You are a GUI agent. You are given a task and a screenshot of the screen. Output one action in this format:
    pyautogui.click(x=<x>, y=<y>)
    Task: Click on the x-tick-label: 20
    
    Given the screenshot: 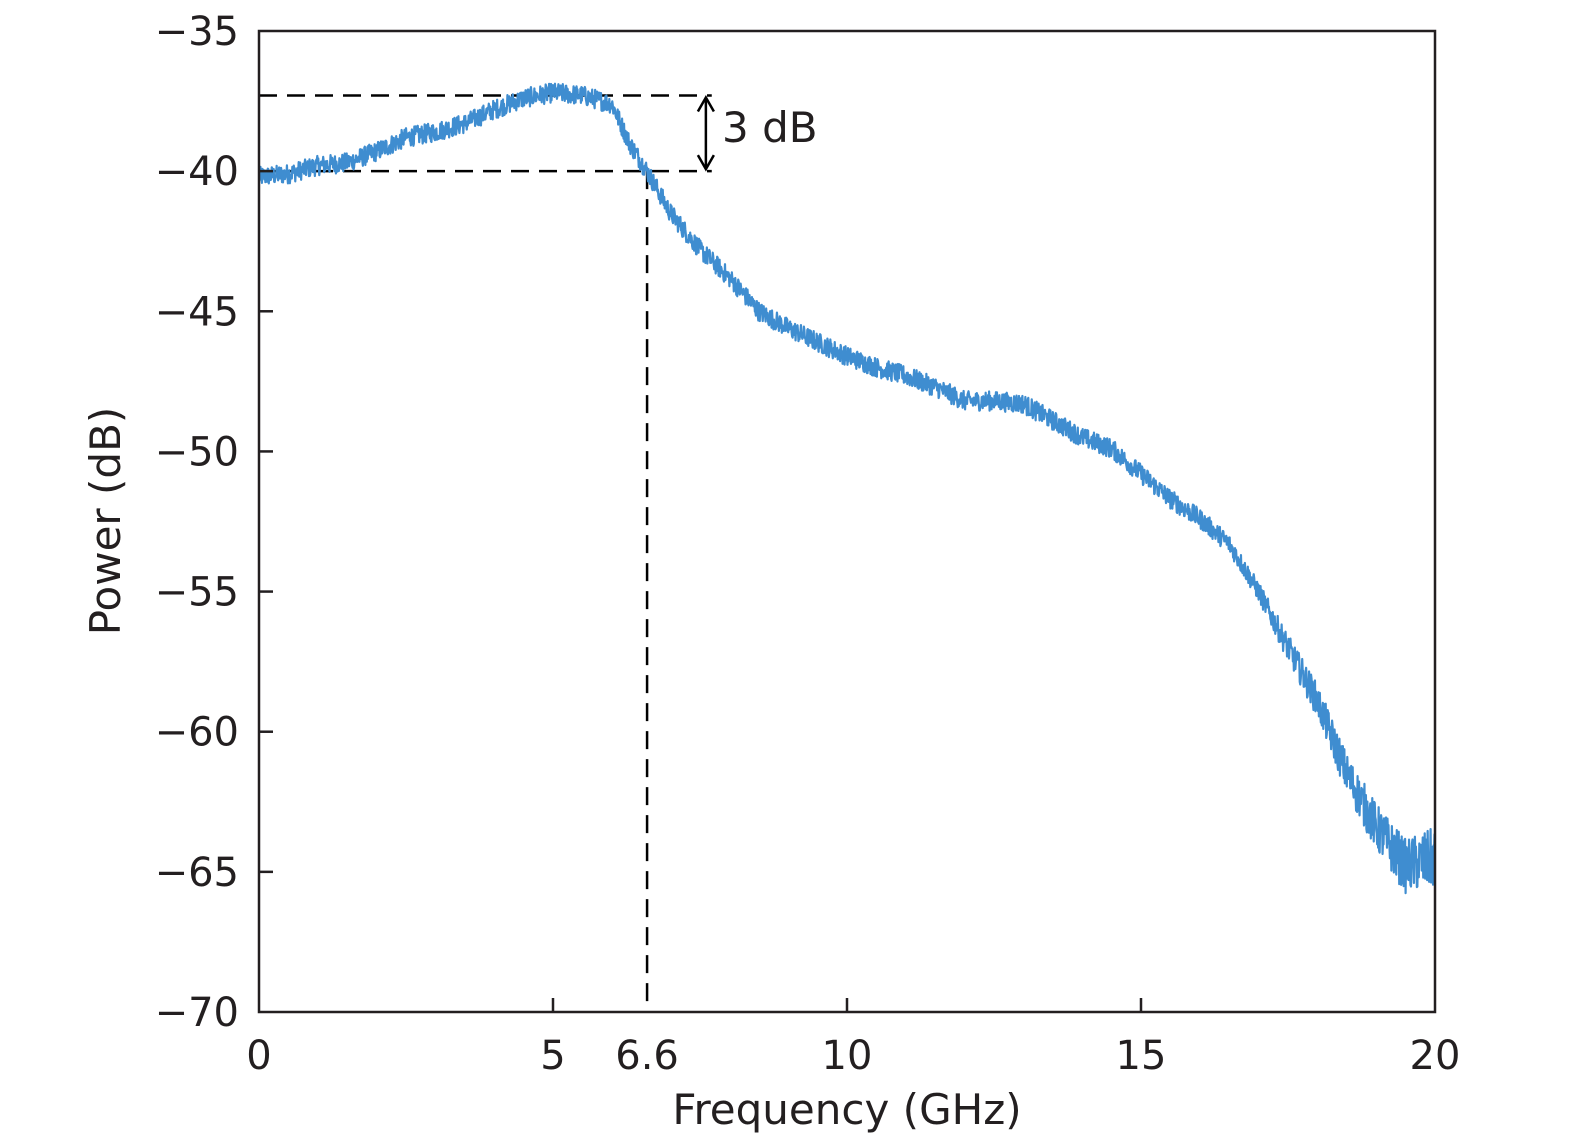 What is the action you would take?
    pyautogui.click(x=1435, y=1056)
    